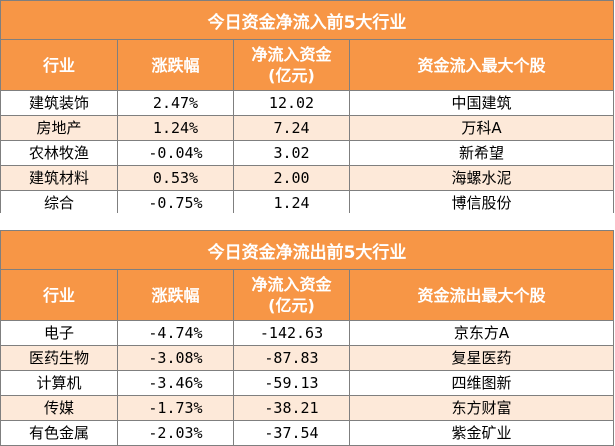 The width and height of the screenshot is (615, 446). What do you see at coordinates (291, 333) in the screenshot?
I see `flow-cell: -142.63` at bounding box center [291, 333].